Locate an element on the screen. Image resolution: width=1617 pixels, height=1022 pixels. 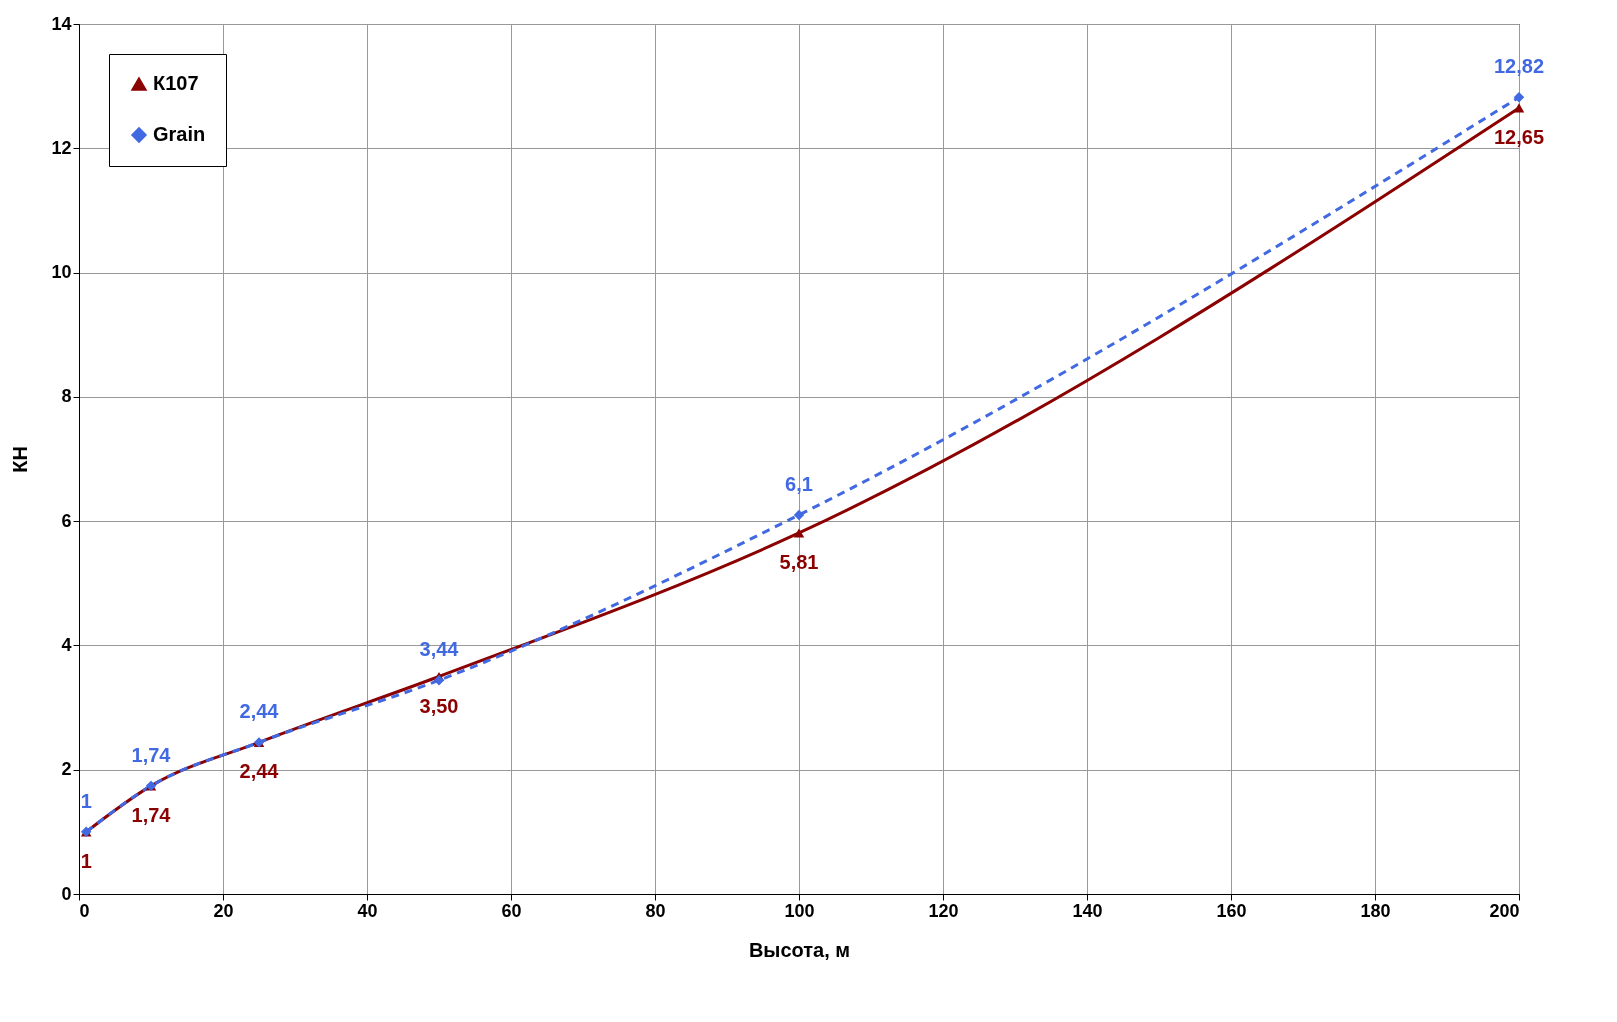
x-axis-title: Высота, м is located at coordinates (799, 949).